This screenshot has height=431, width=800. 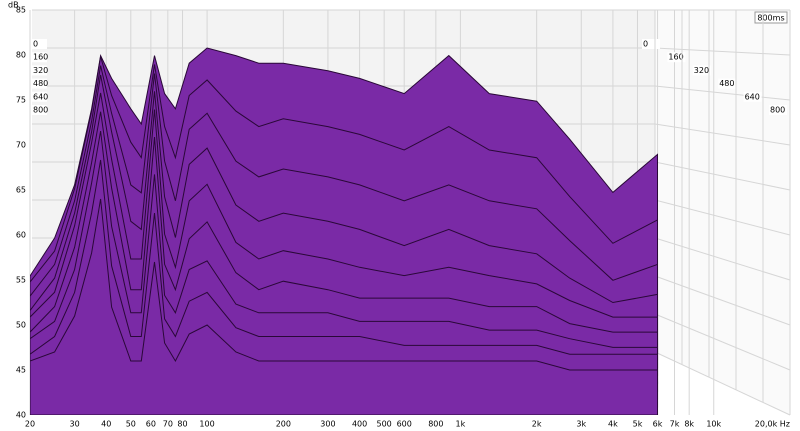 What do you see at coordinates (581, 424) in the screenshot?
I see `x-tick-label: 3k` at bounding box center [581, 424].